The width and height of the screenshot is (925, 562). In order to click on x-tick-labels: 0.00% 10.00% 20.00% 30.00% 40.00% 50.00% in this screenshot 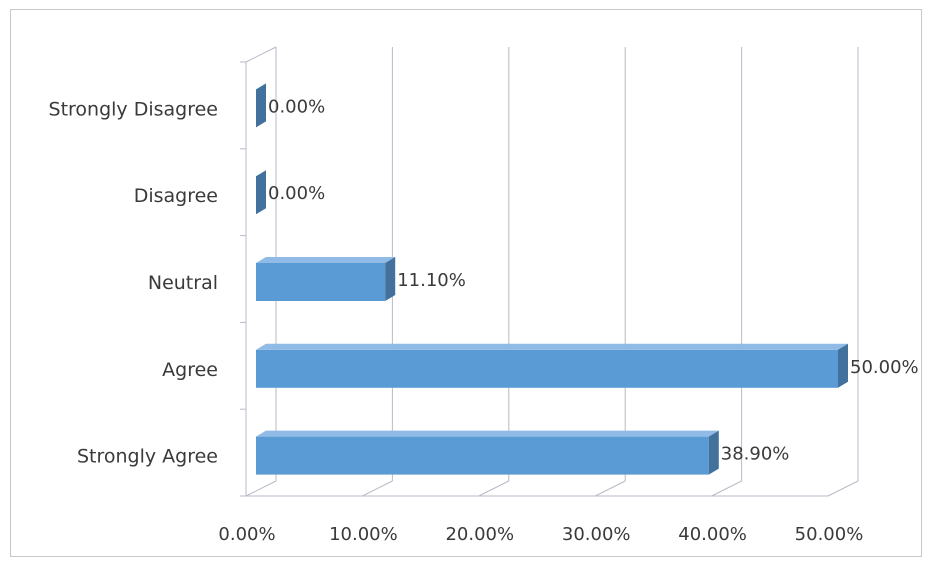, I will do `click(540, 534)`.